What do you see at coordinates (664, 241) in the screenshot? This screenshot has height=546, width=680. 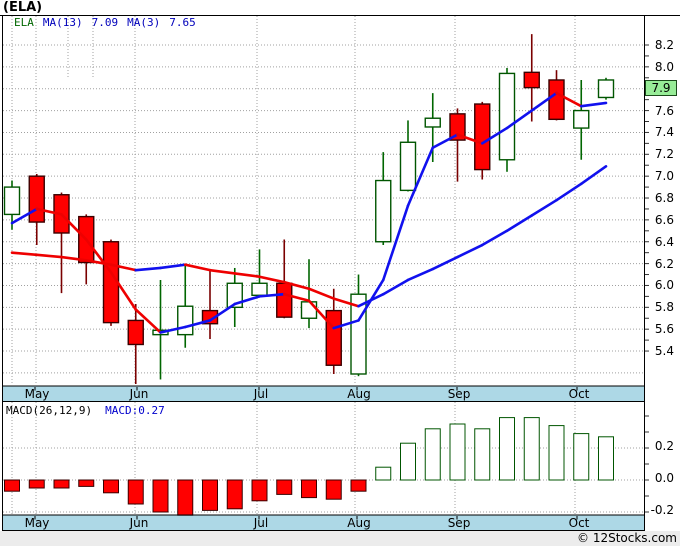 I see `price-axis-label: 6.4` at bounding box center [664, 241].